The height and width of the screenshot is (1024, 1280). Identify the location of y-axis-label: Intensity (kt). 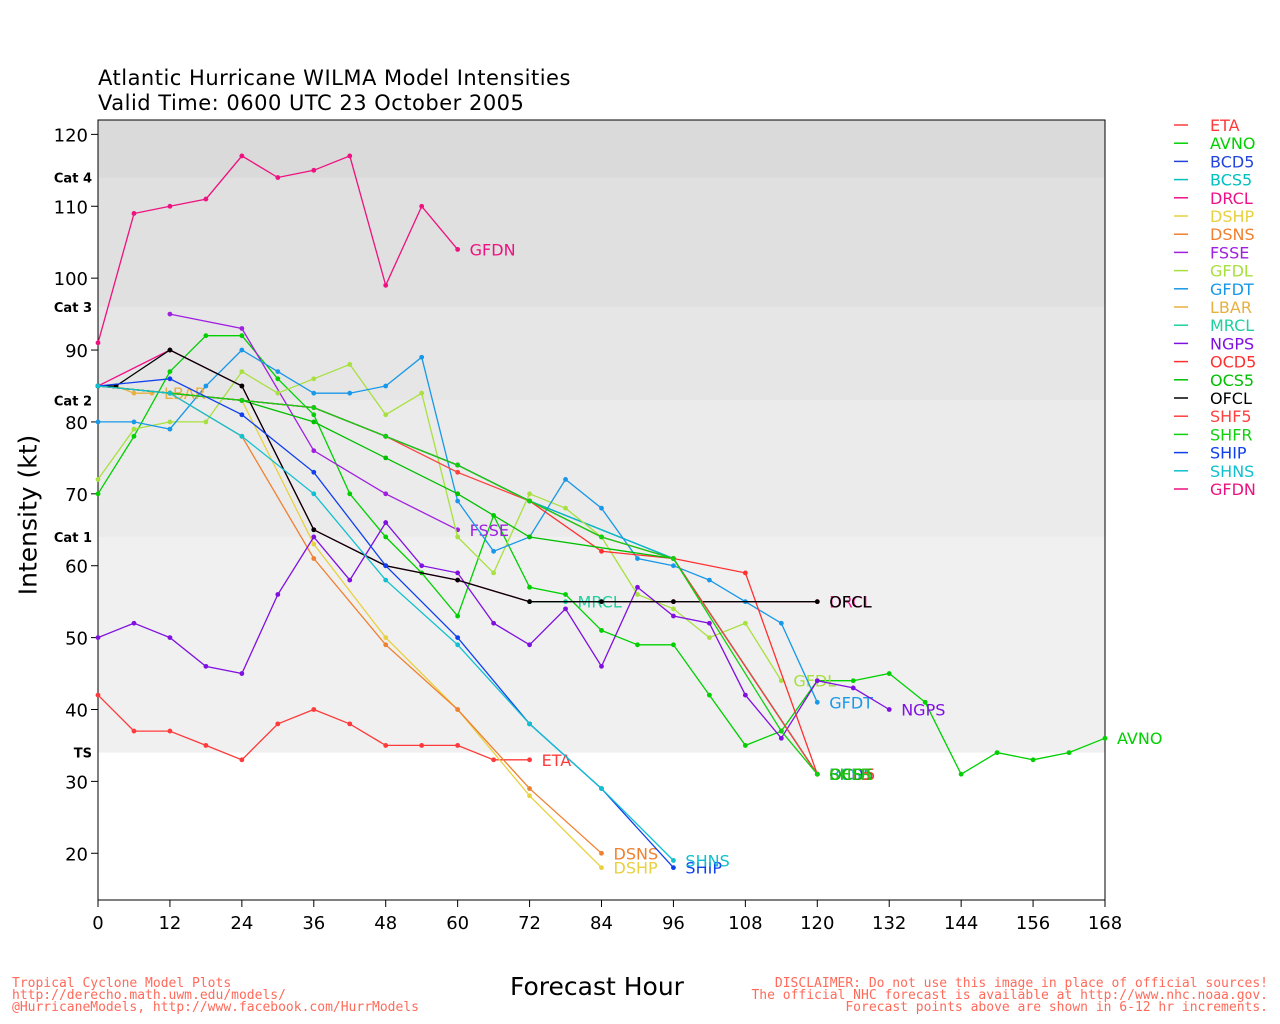
(28, 515).